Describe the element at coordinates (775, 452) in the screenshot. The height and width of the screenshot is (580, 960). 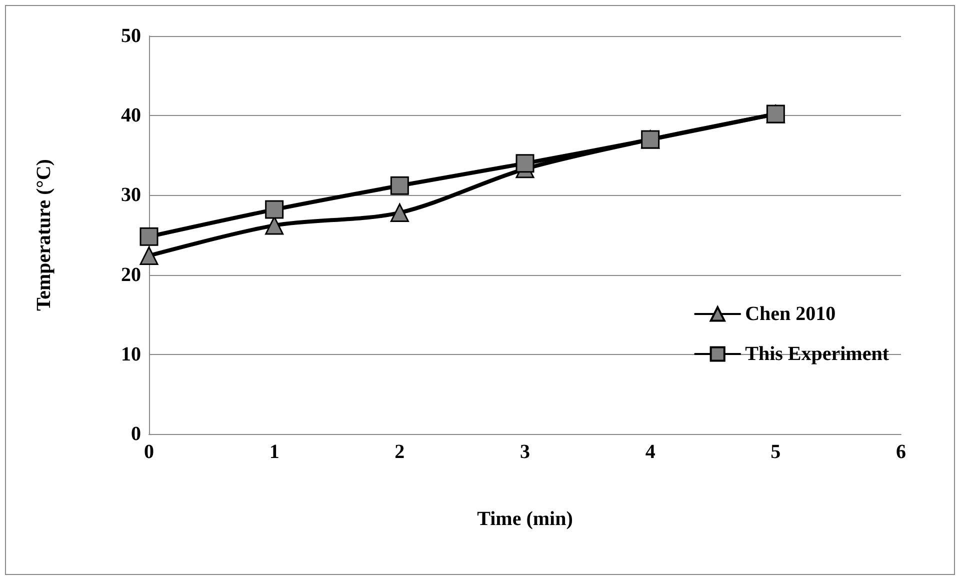
I see `x-tick-label: 5` at that location.